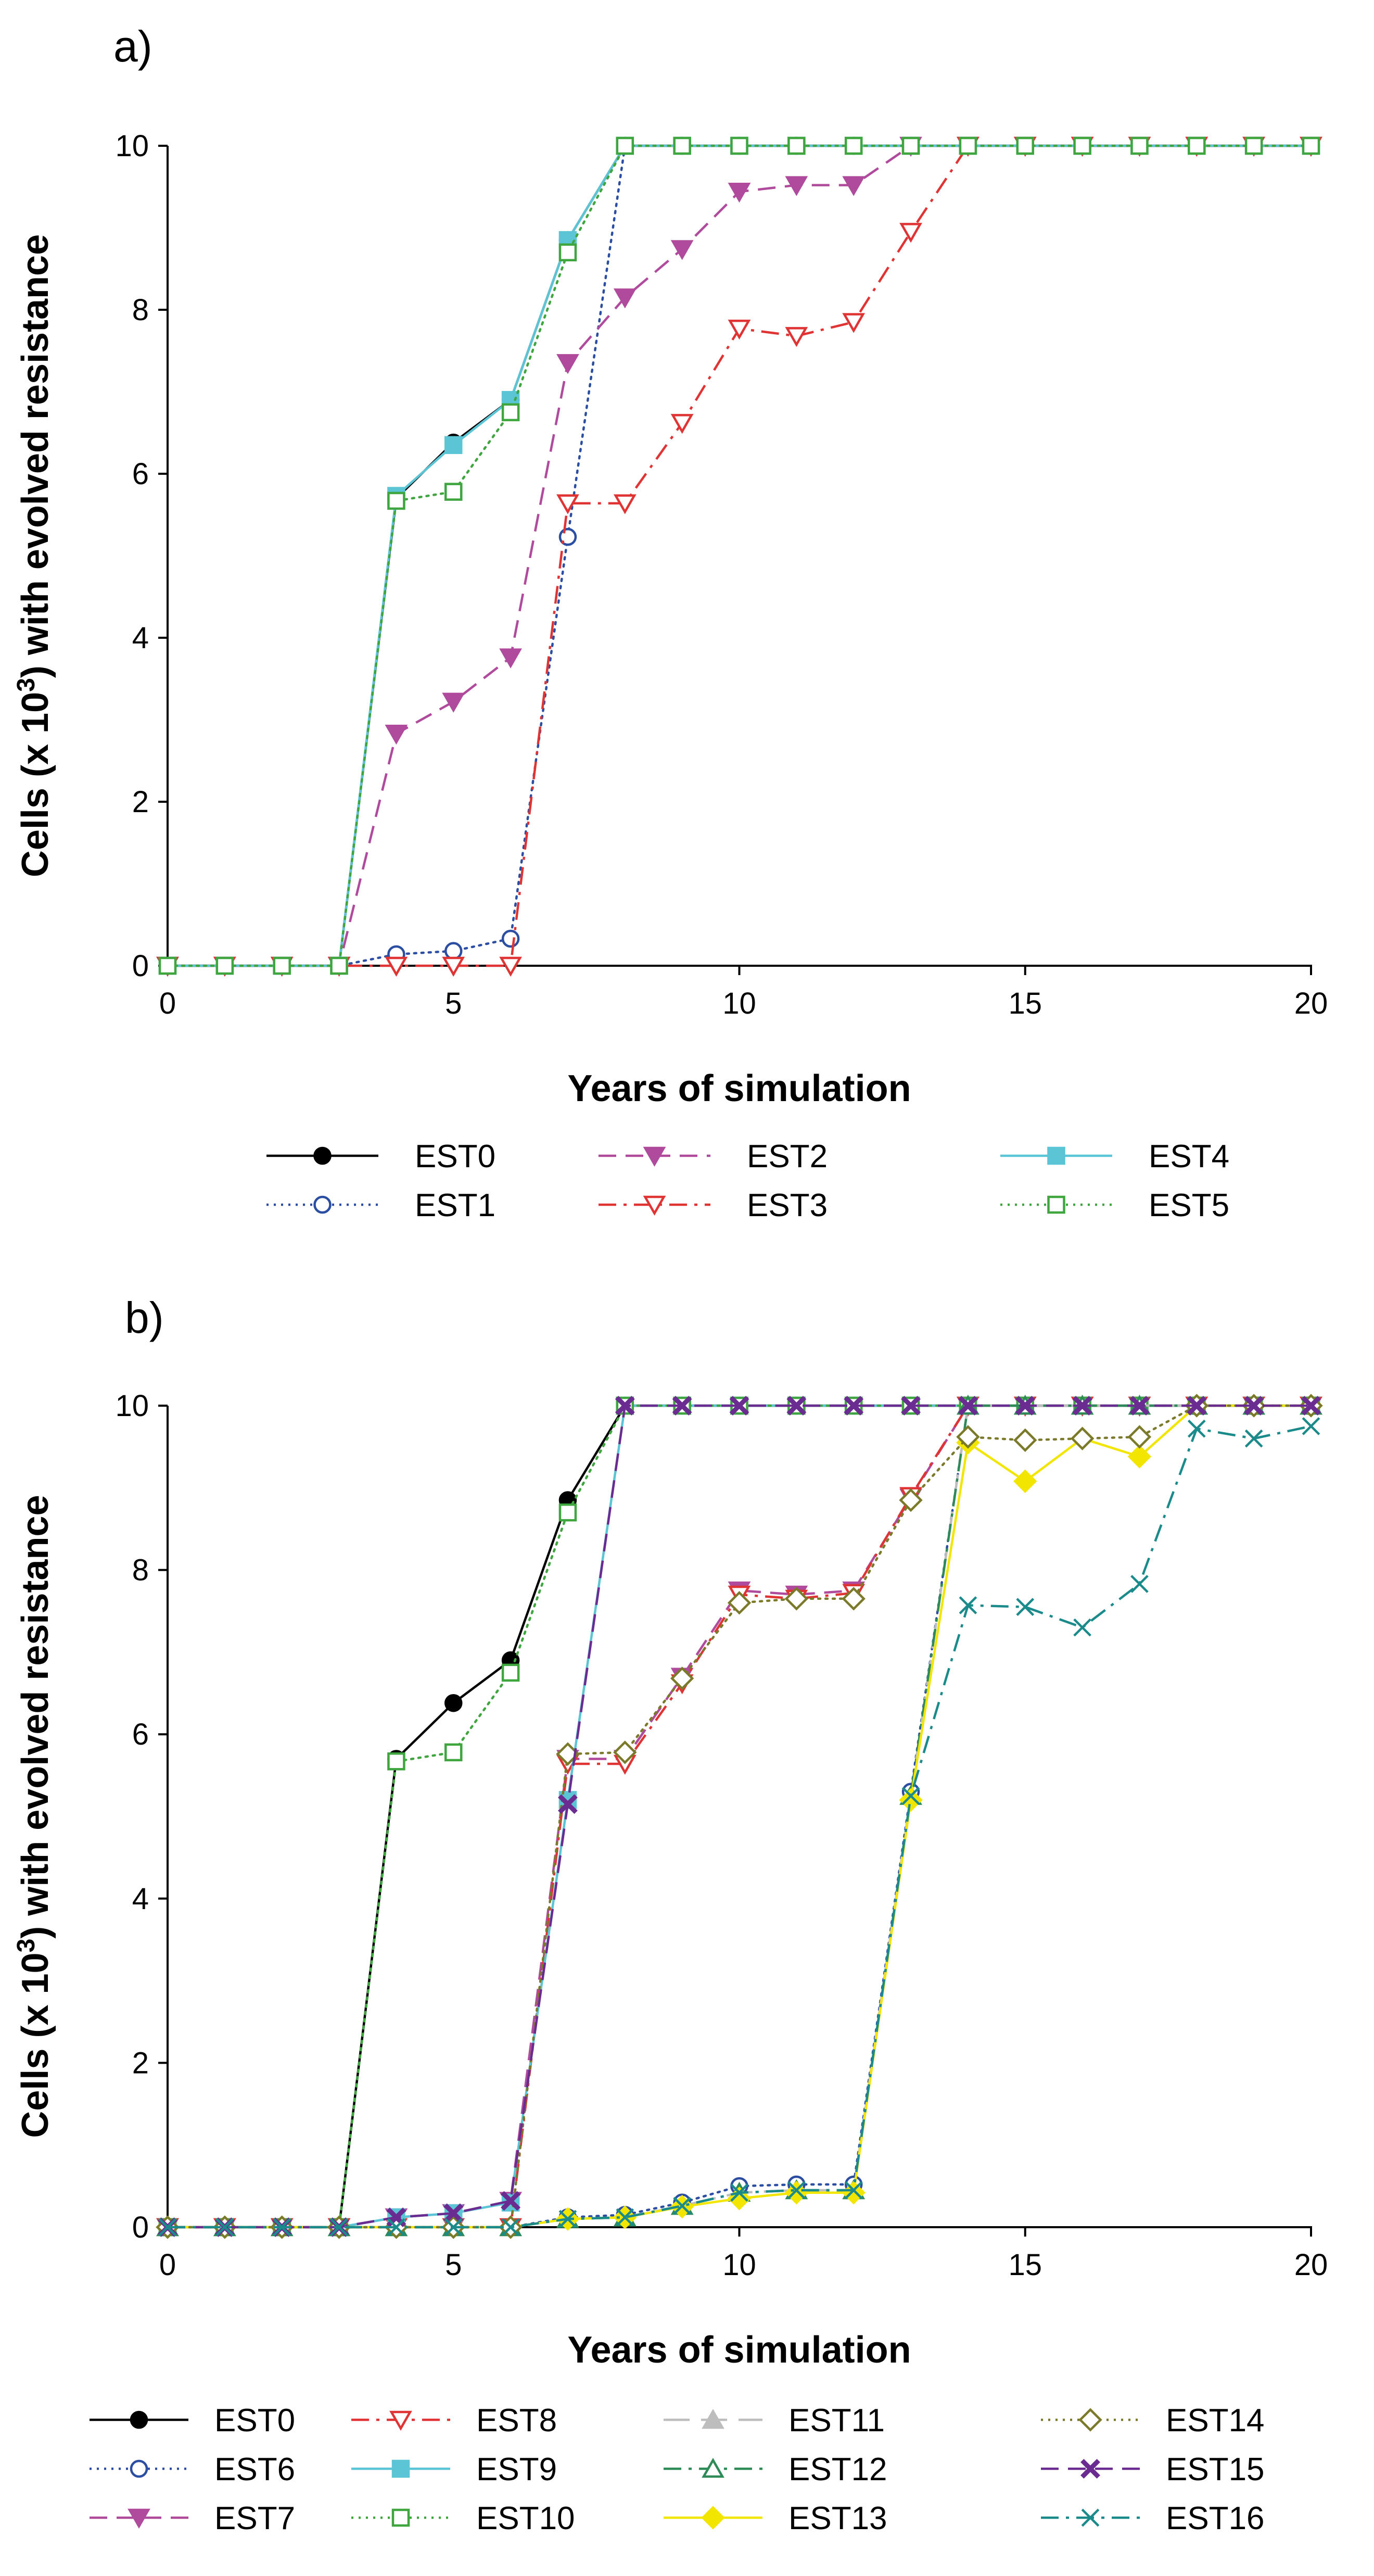 Image resolution: width=1374 pixels, height=2576 pixels. Describe the element at coordinates (1311, 2265) in the screenshot. I see `x-tick-label: 20` at that location.